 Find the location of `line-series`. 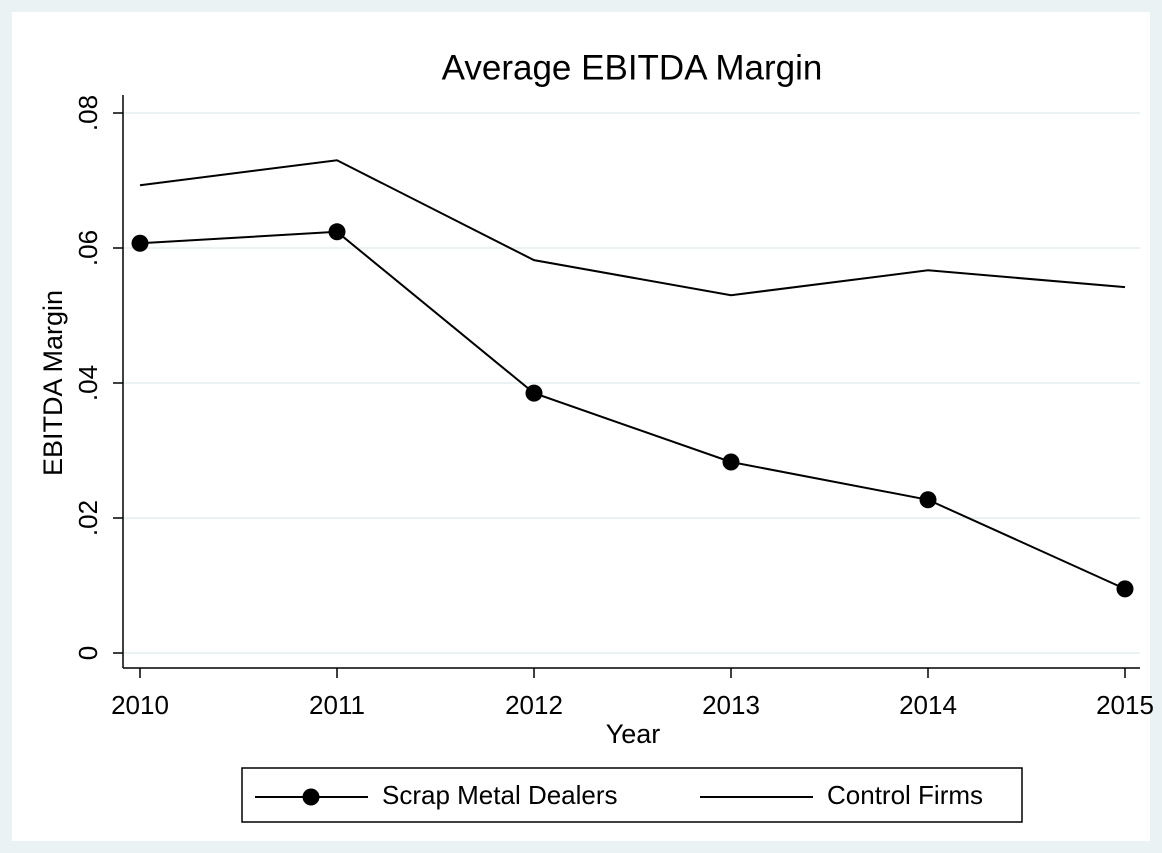

line-series is located at coordinates (632, 228).